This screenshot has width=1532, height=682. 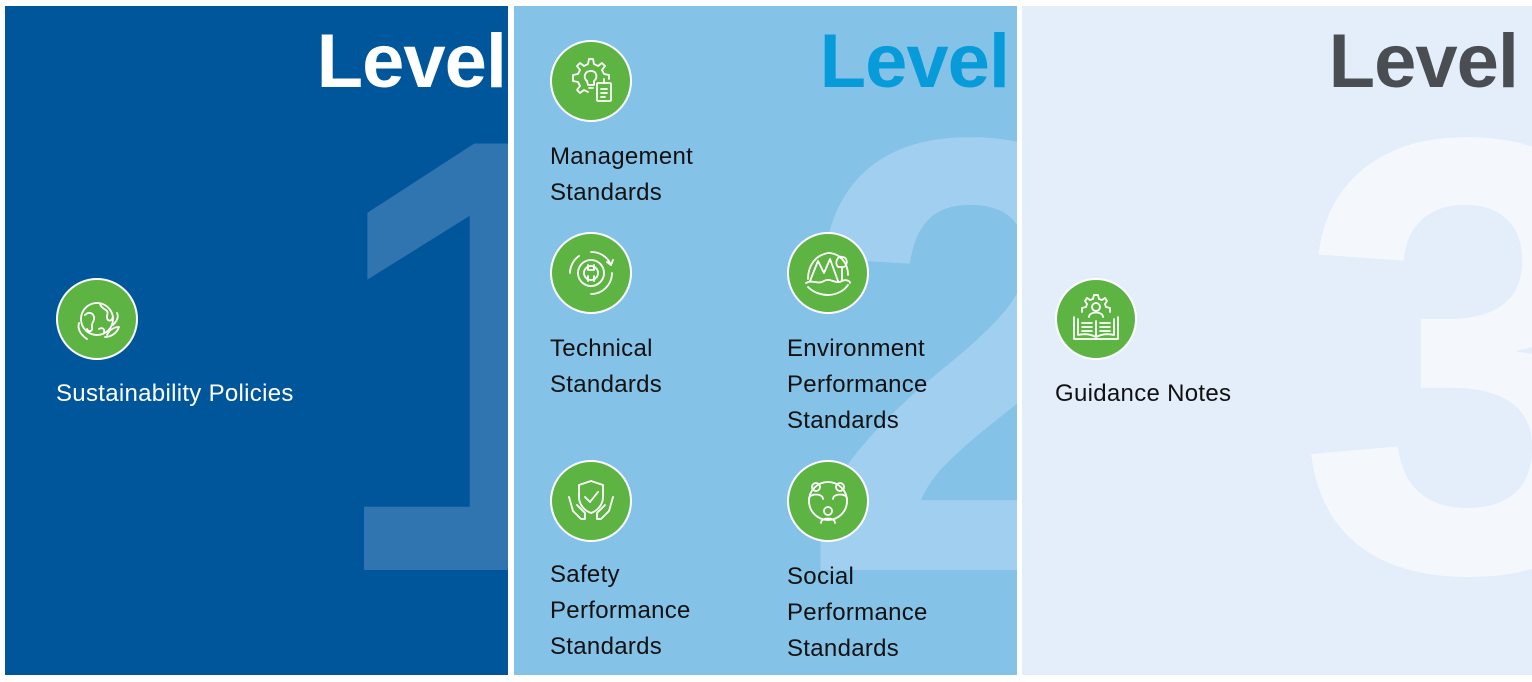 What do you see at coordinates (857, 612) in the screenshot?
I see `social-performance-standards-label: Social Performance Standards` at bounding box center [857, 612].